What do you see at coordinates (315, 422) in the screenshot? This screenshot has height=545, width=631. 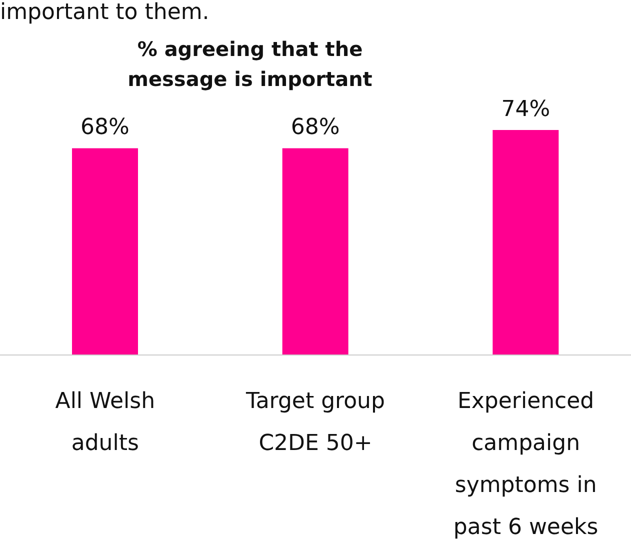 I see `x-tick-label: Target group C2DE 50+` at bounding box center [315, 422].